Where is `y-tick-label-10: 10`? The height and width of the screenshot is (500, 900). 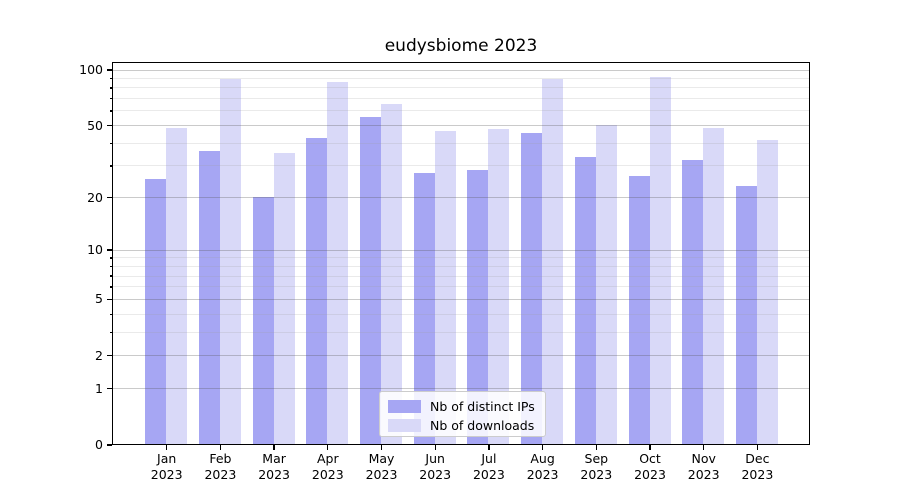 y-tick-label-10: 10 is located at coordinates (95, 250).